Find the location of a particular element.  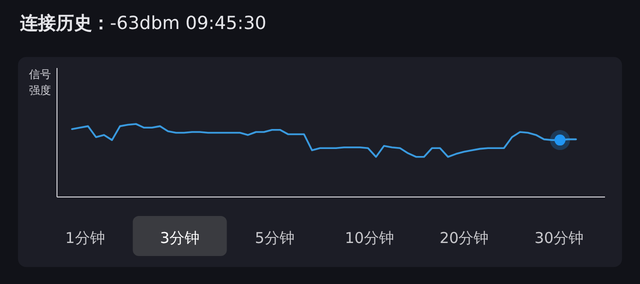

text: 1分钟 is located at coordinates (85, 238).